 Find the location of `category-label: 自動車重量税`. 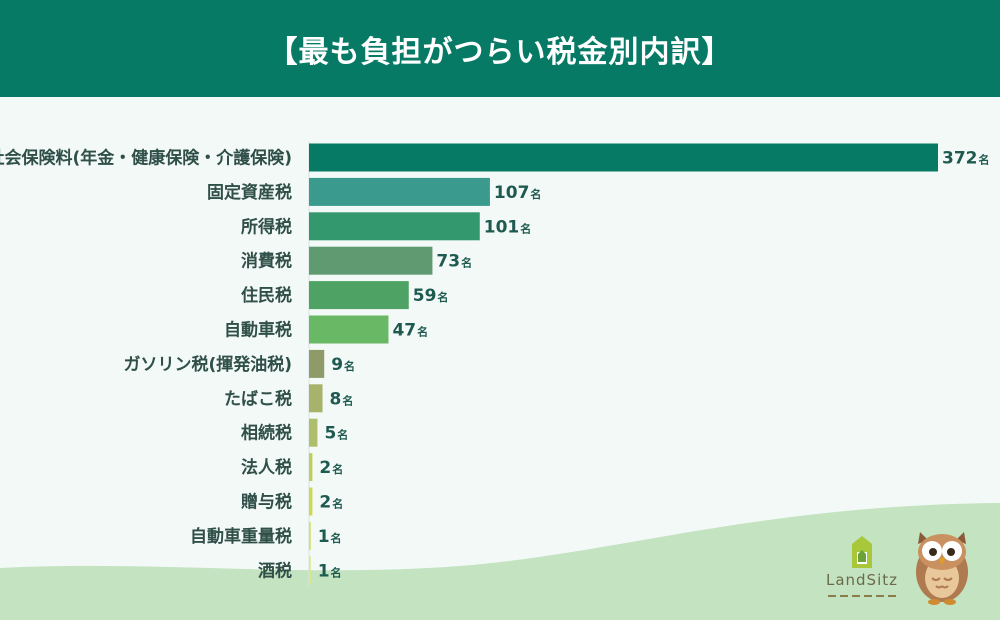

category-label: 自動車重量税 is located at coordinates (241, 536).